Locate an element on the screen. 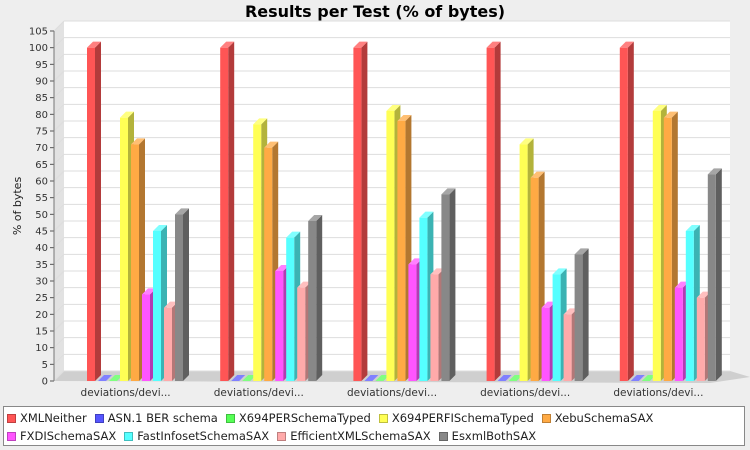 The image size is (750, 450). y-tick-label: 25 is located at coordinates (41, 298).